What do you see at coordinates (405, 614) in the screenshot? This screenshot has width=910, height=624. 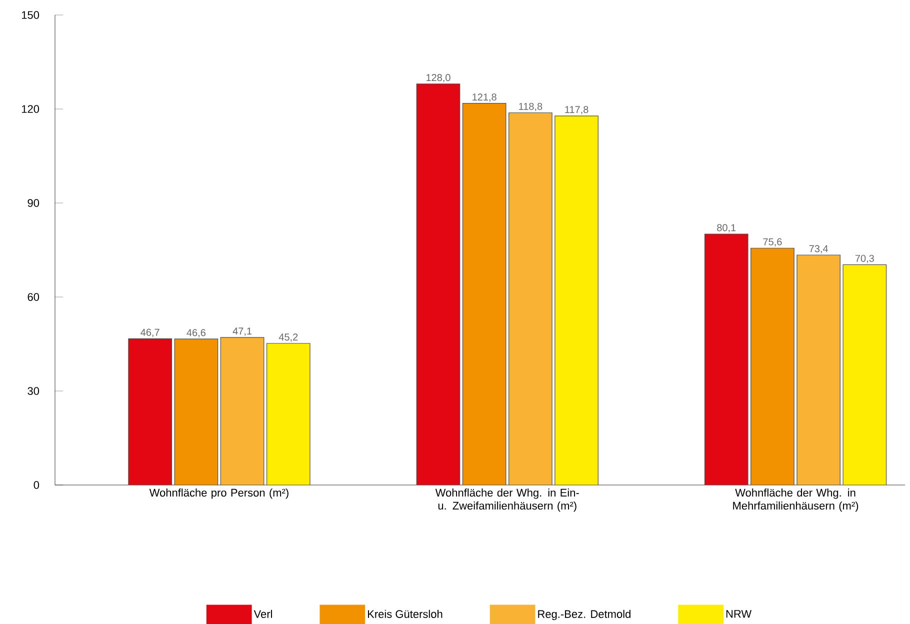 I see `legend-label: Kreis Gütersloh` at bounding box center [405, 614].